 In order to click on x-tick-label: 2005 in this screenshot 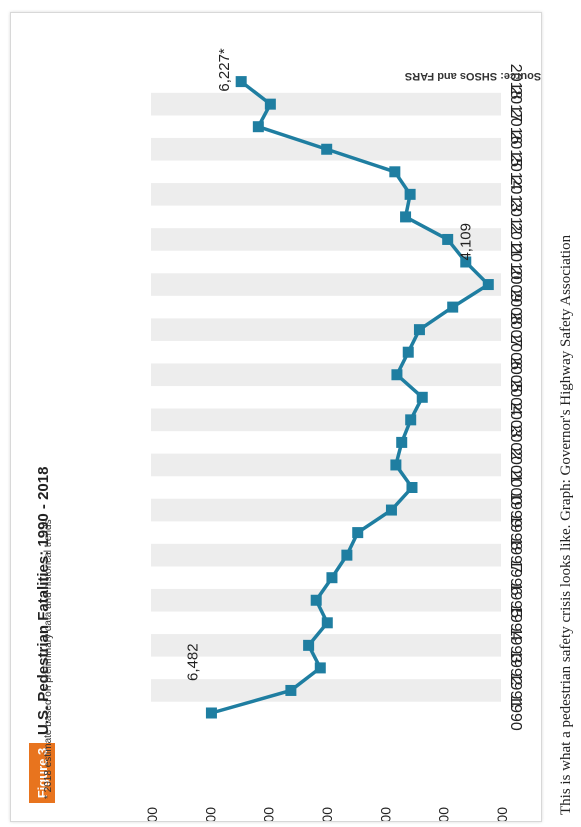, I will do `click(515, 375)`.